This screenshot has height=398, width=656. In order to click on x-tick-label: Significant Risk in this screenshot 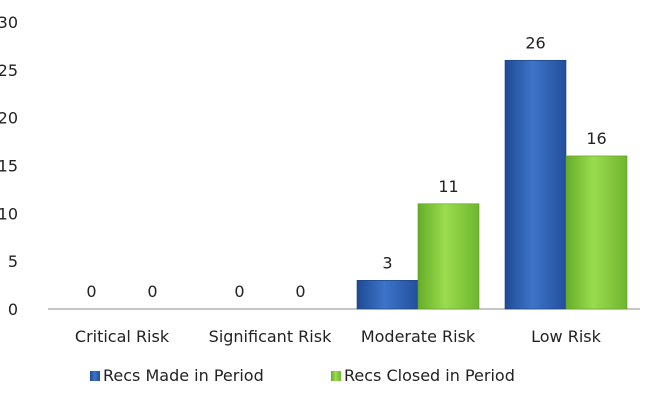, I will do `click(270, 336)`.